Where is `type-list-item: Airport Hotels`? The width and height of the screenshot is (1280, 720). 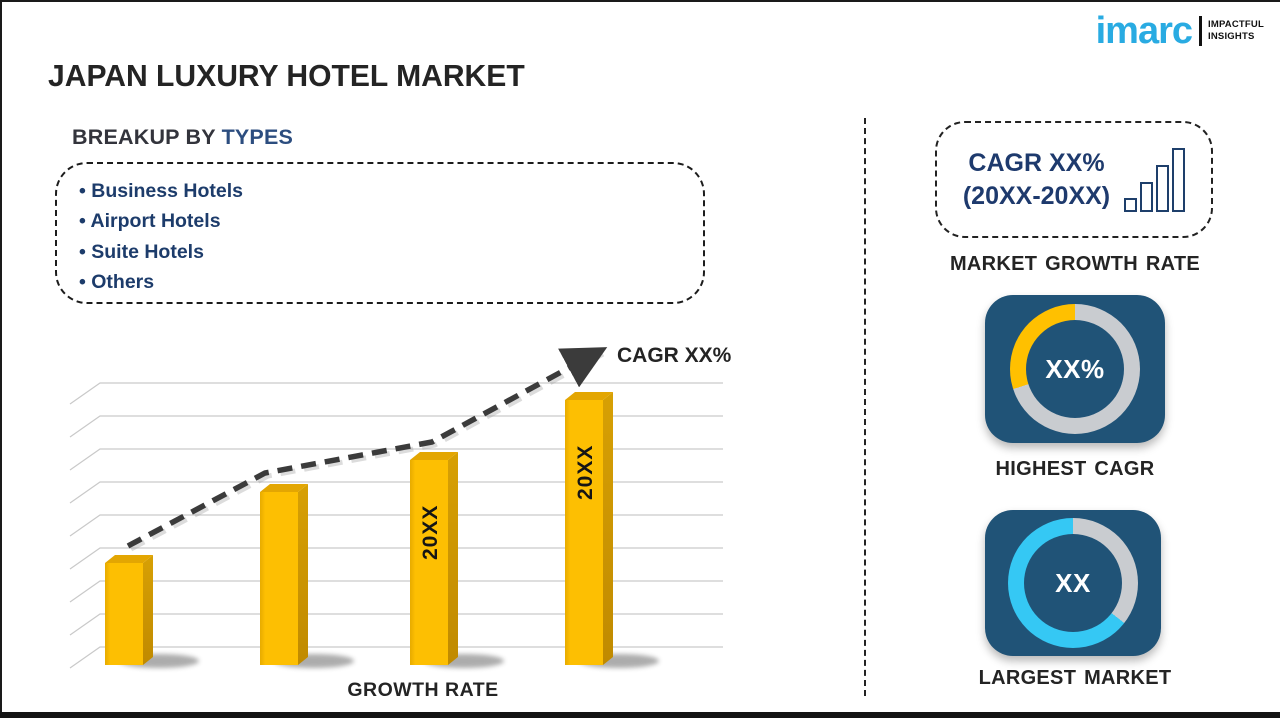 type-list-item: Airport Hotels is located at coordinates (391, 221).